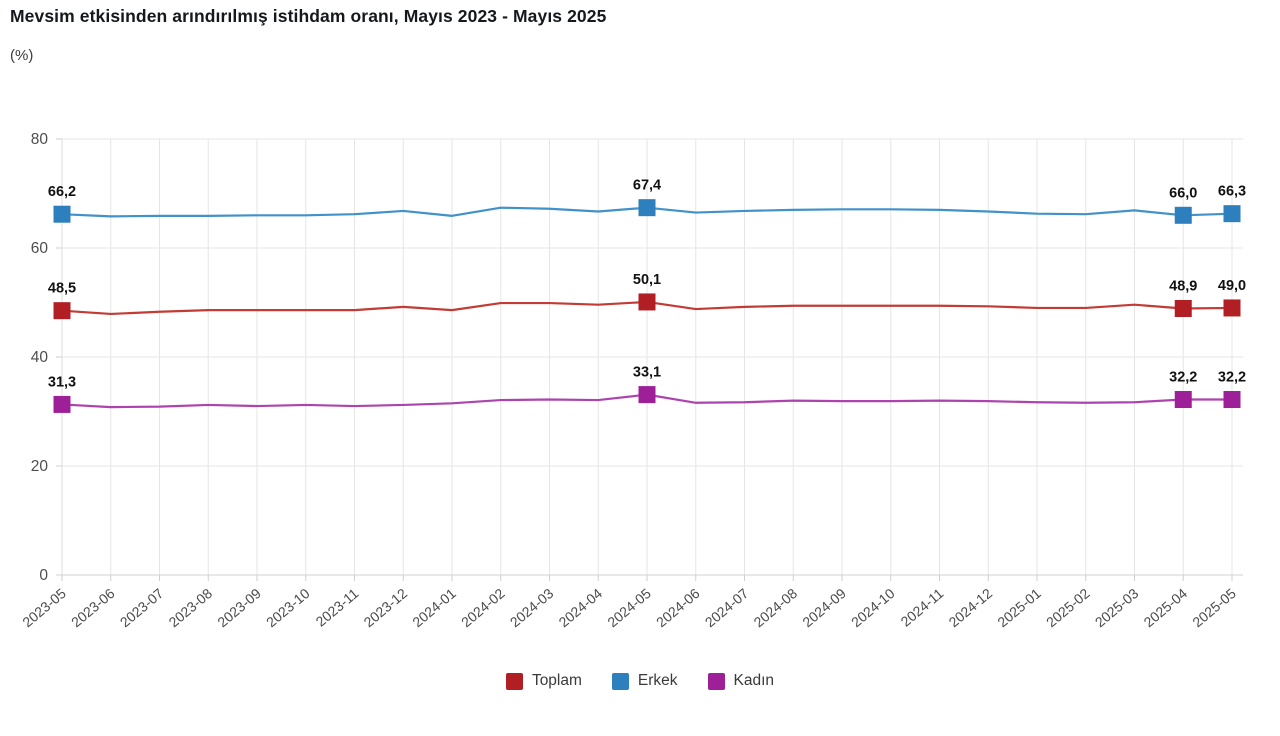 The width and height of the screenshot is (1280, 736). I want to click on x-tick-label: 2024-05, so click(629, 607).